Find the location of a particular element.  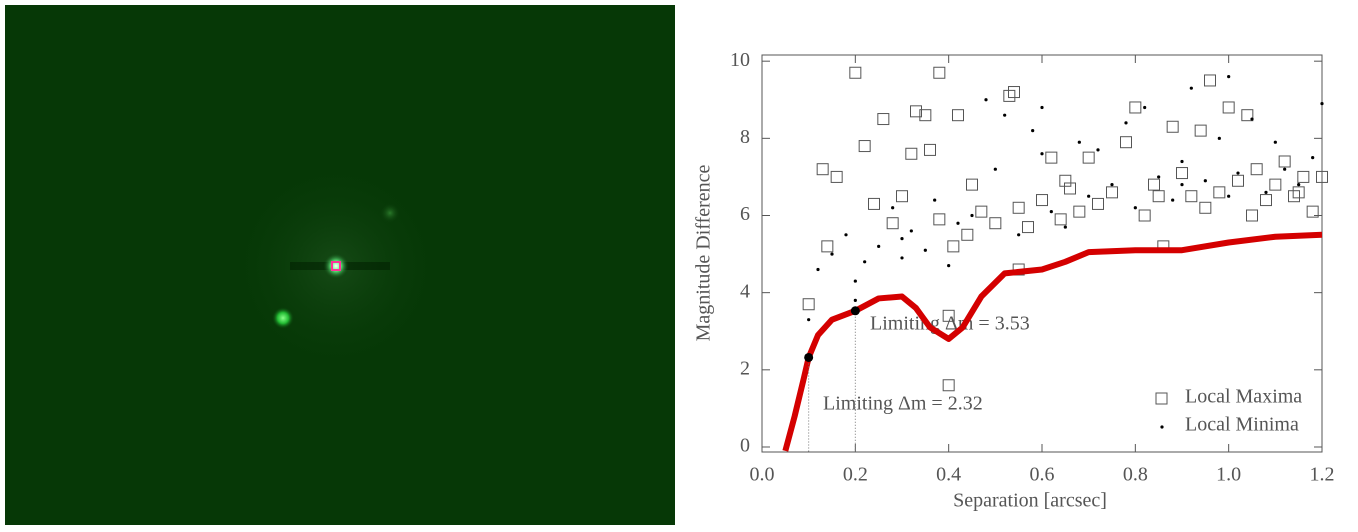

primary-star is located at coordinates (336, 266).